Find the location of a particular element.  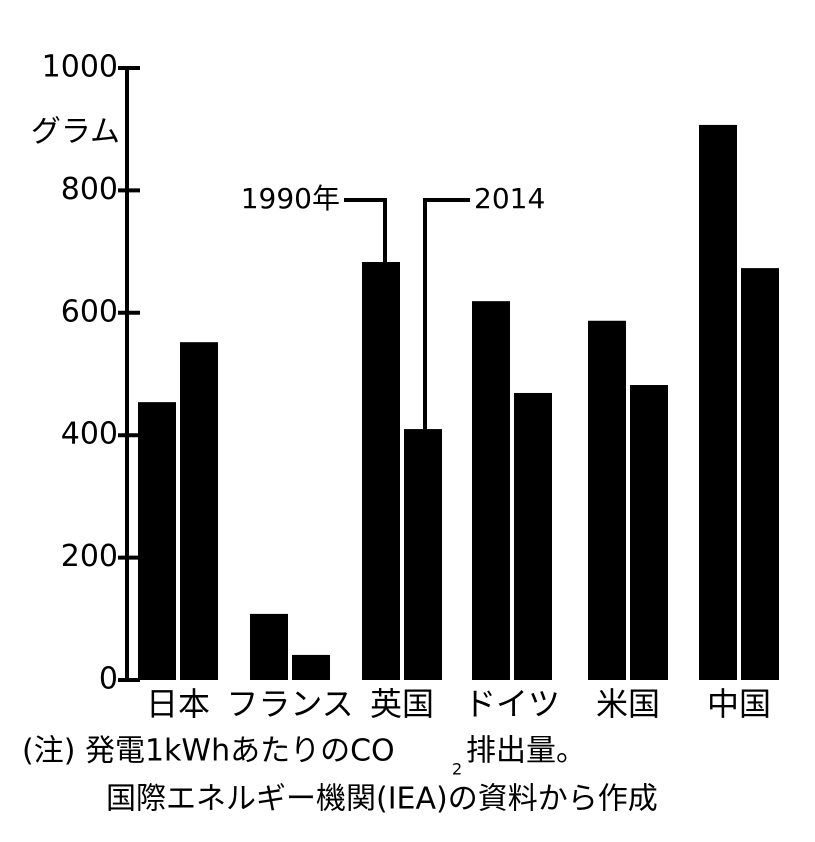

legend-label: 1990年 is located at coordinates (290, 198).